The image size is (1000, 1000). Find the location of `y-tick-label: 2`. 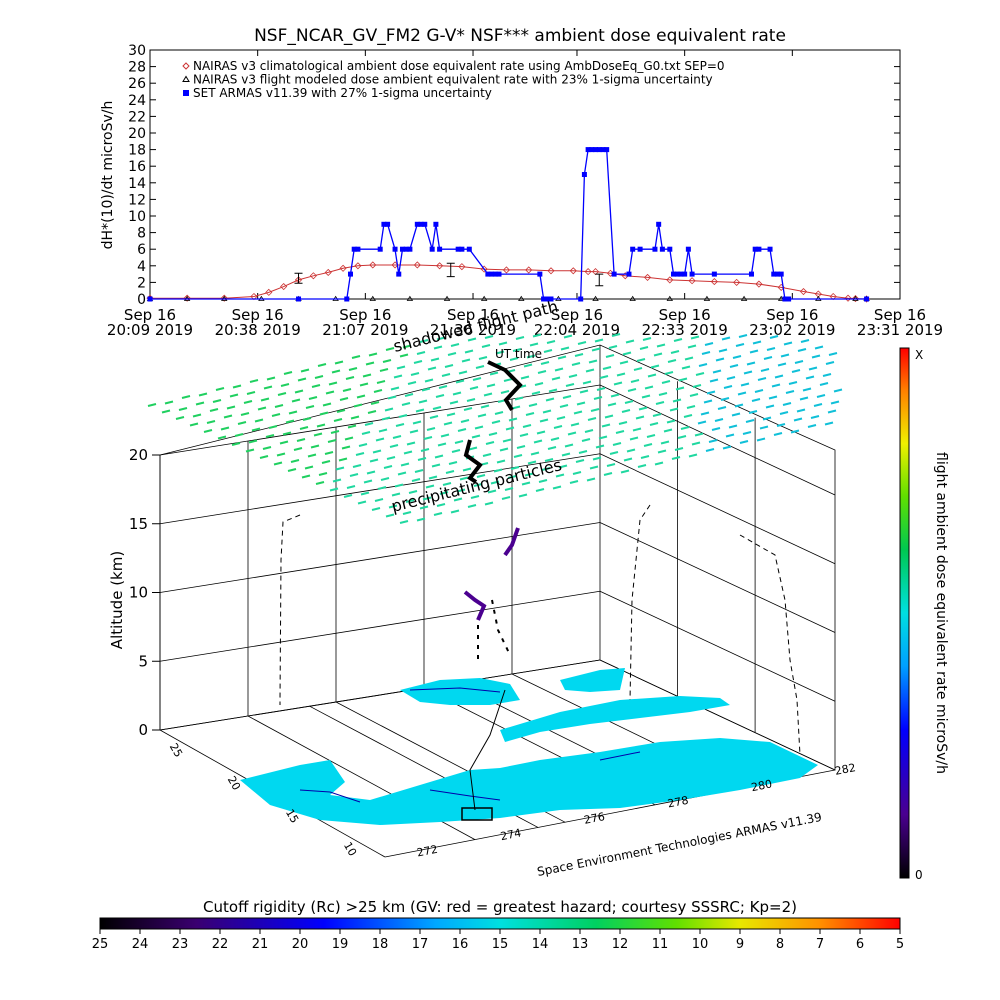

y-tick-label: 2 is located at coordinates (141, 283).